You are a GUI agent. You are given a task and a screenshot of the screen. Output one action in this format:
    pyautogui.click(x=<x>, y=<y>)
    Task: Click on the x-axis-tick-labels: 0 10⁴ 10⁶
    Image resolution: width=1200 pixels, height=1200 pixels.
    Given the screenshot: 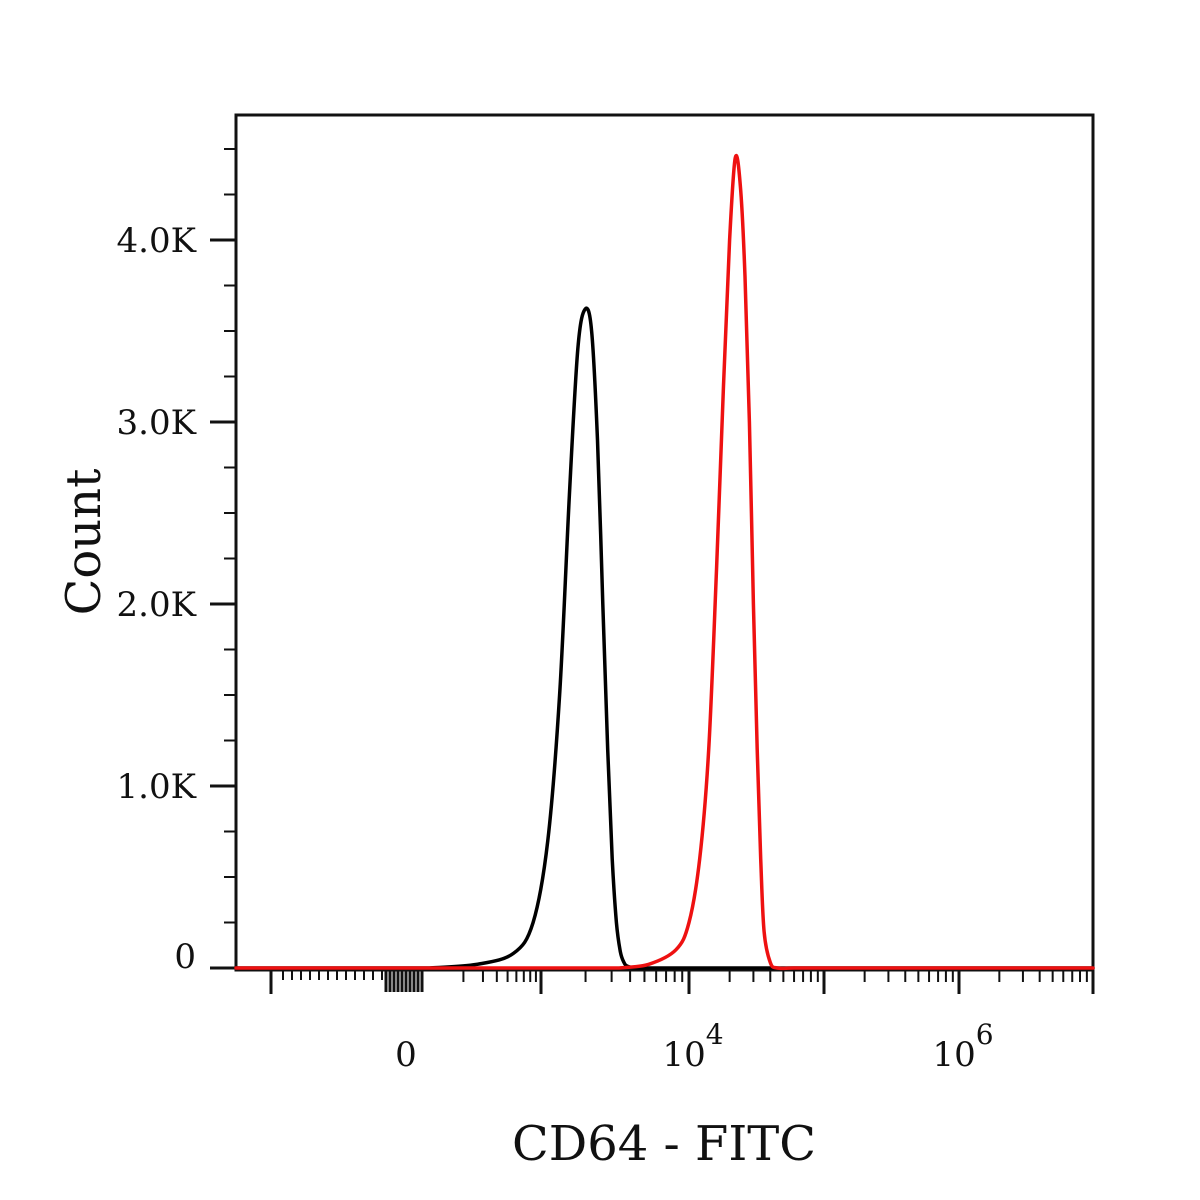 What is the action you would take?
    pyautogui.click(x=694, y=1046)
    